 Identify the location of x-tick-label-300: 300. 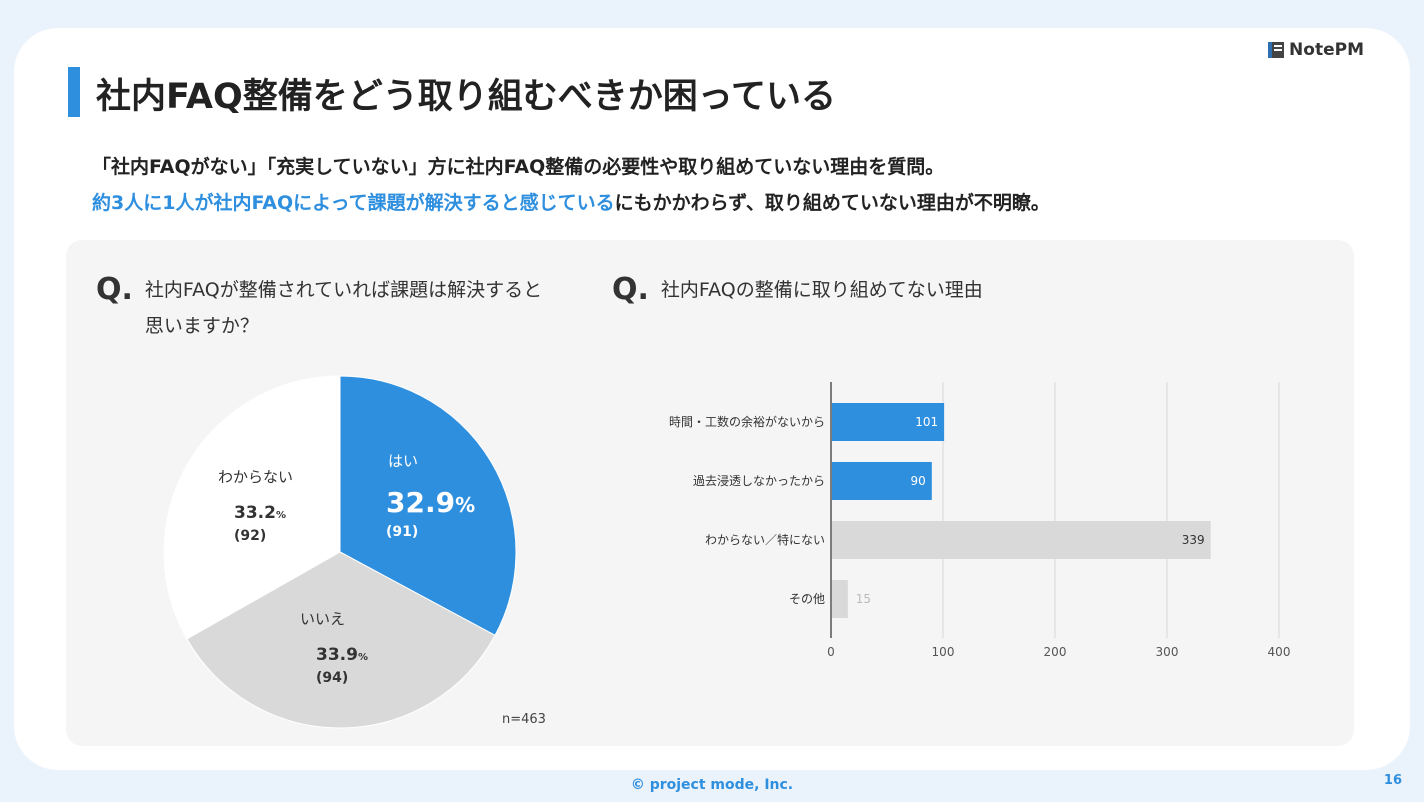
(1167, 652).